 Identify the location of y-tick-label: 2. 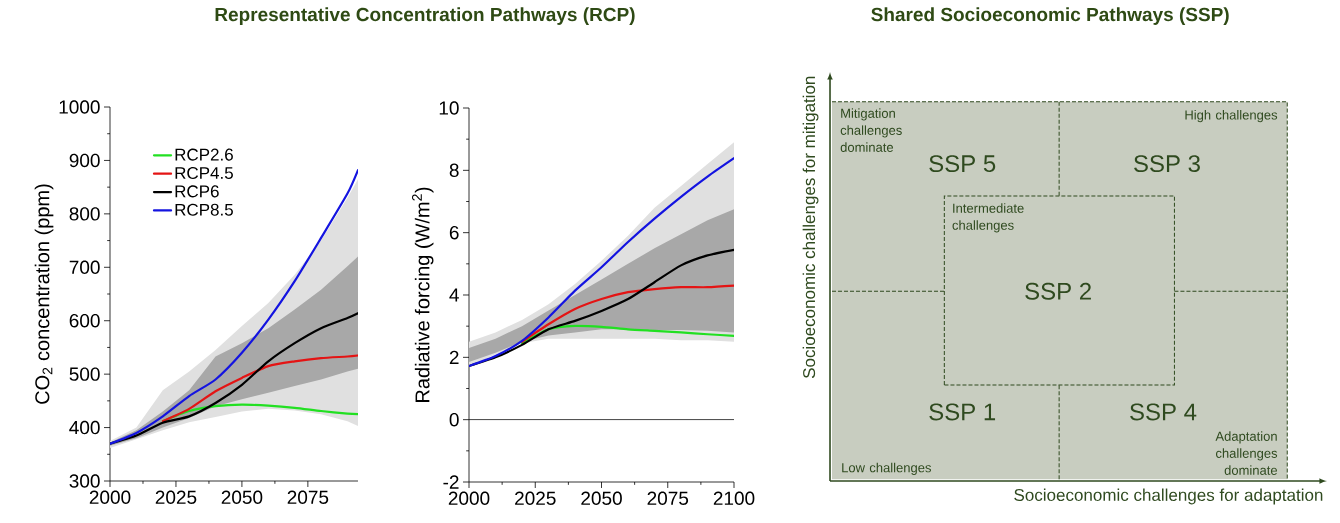
(454, 357).